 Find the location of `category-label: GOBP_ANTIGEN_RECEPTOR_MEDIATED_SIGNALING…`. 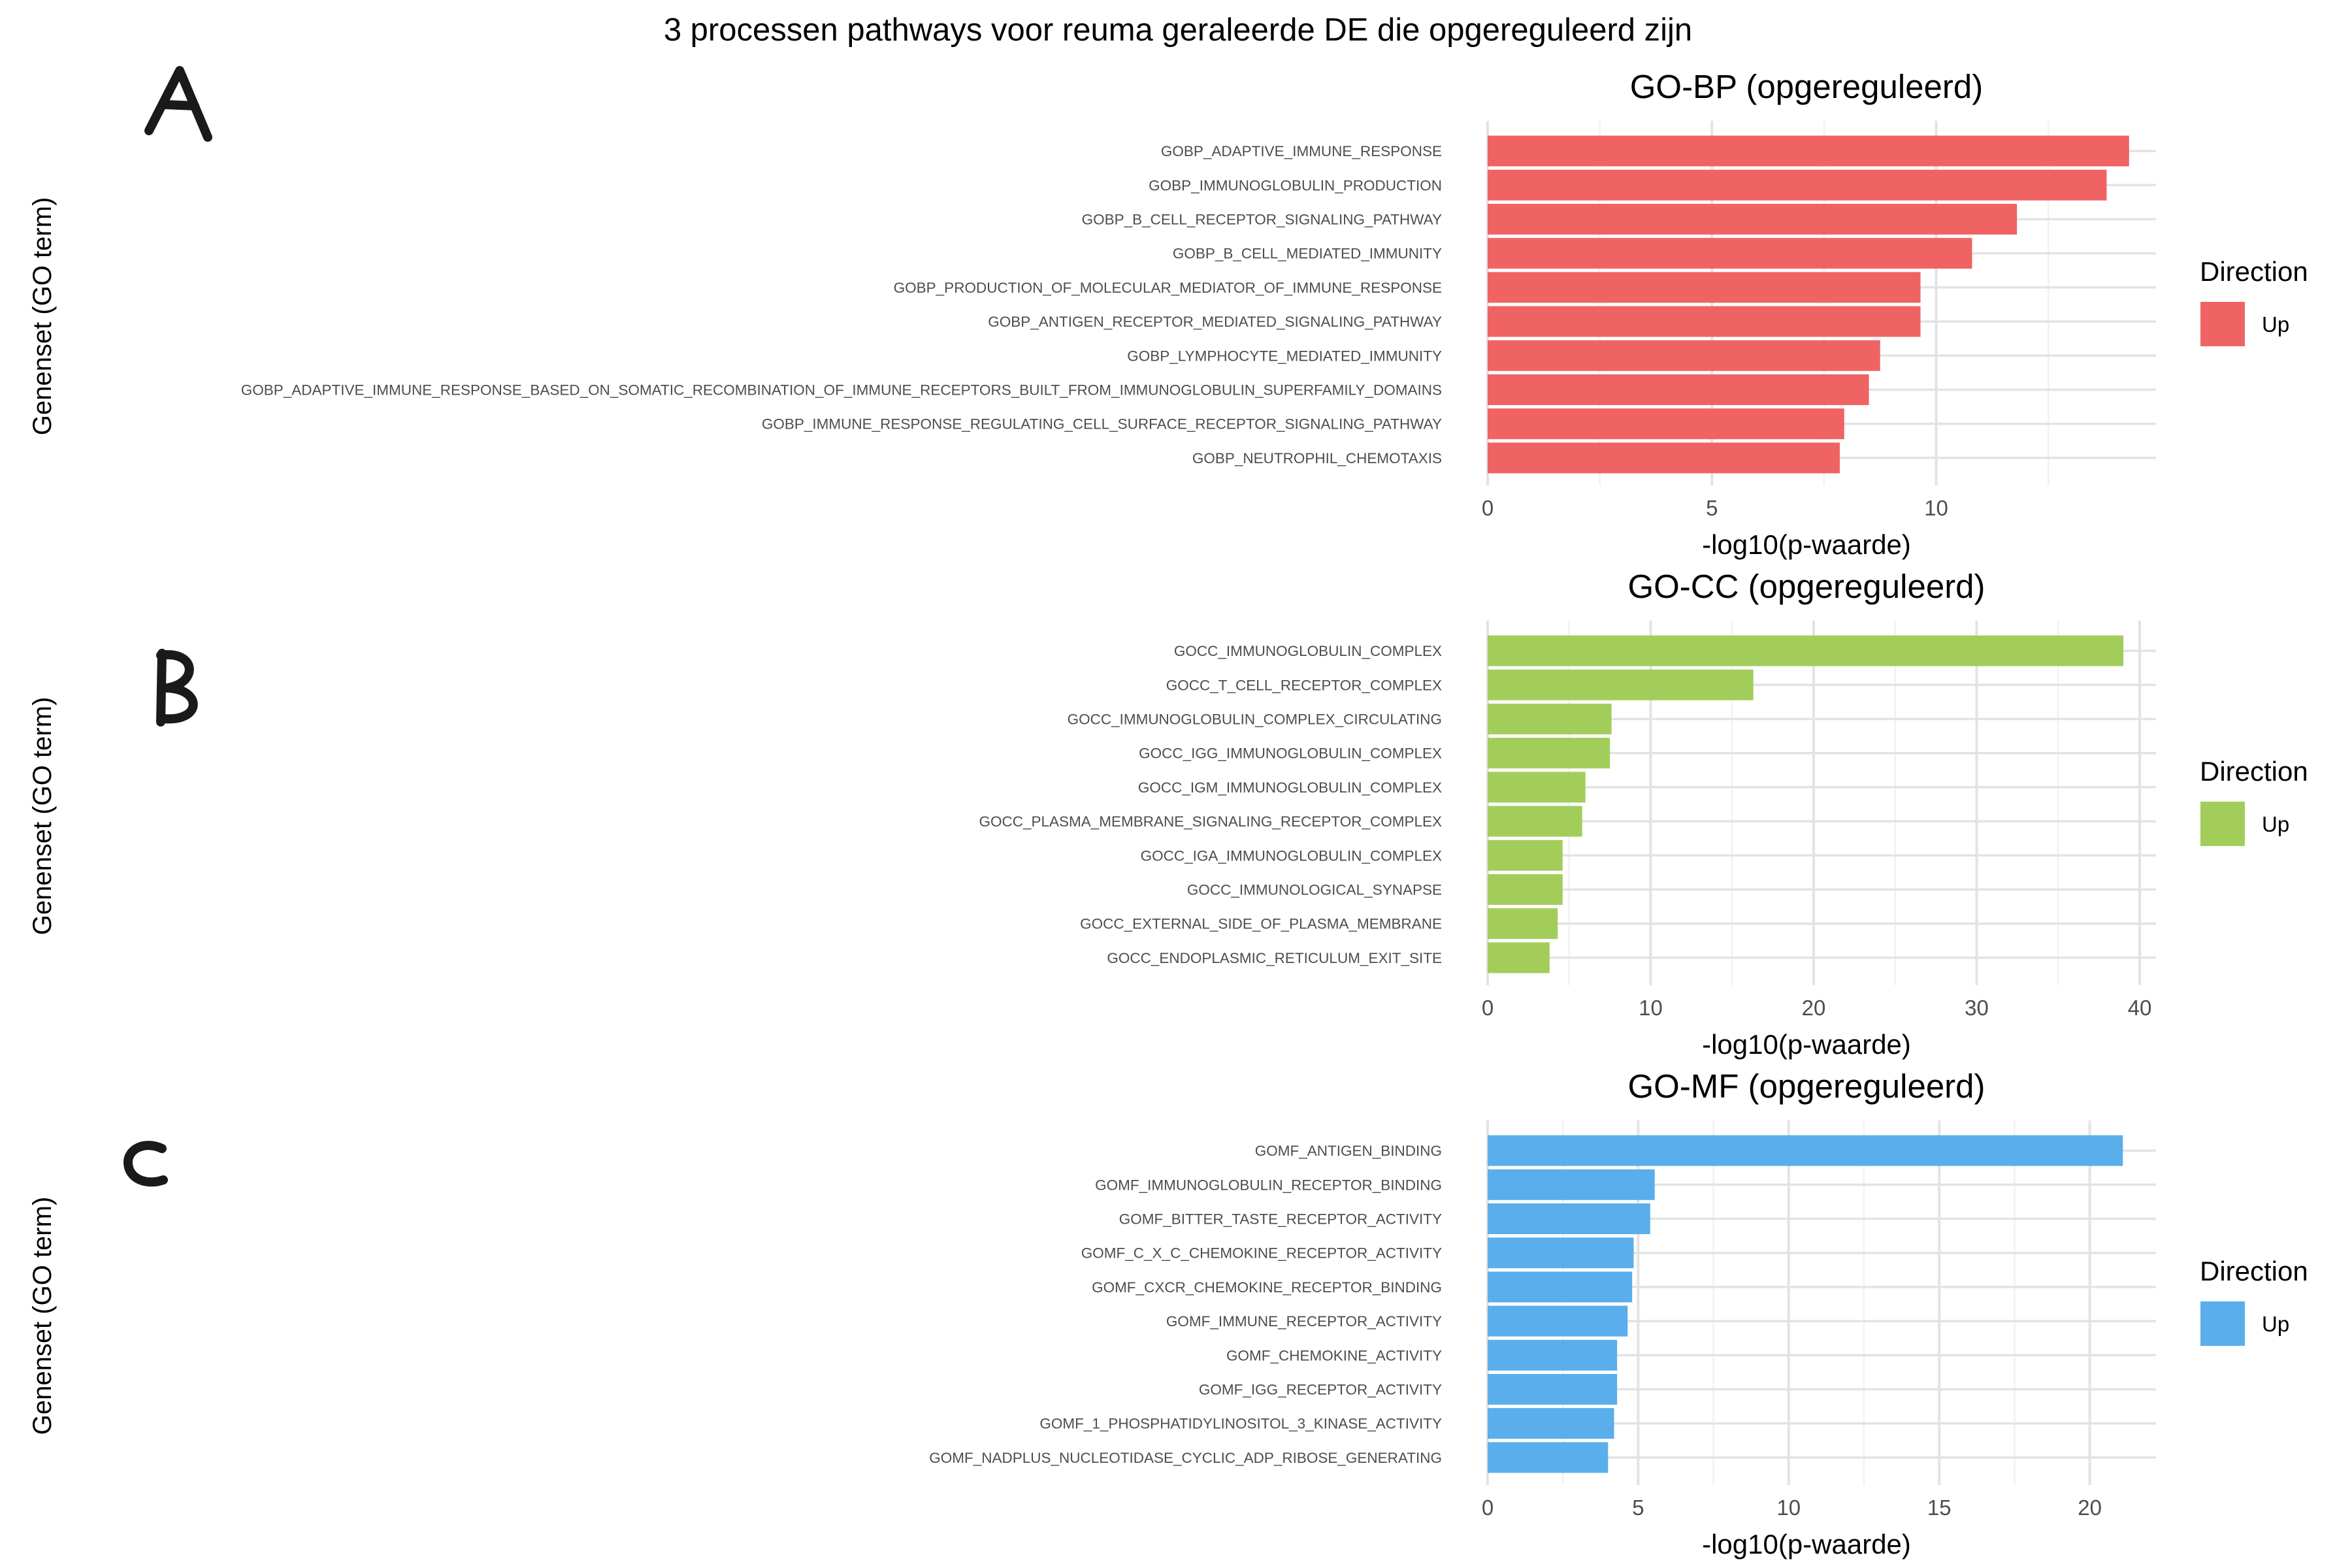

category-label: GOBP_ANTIGEN_RECEPTOR_MEDIATED_SIGNALING… is located at coordinates (1215, 322).